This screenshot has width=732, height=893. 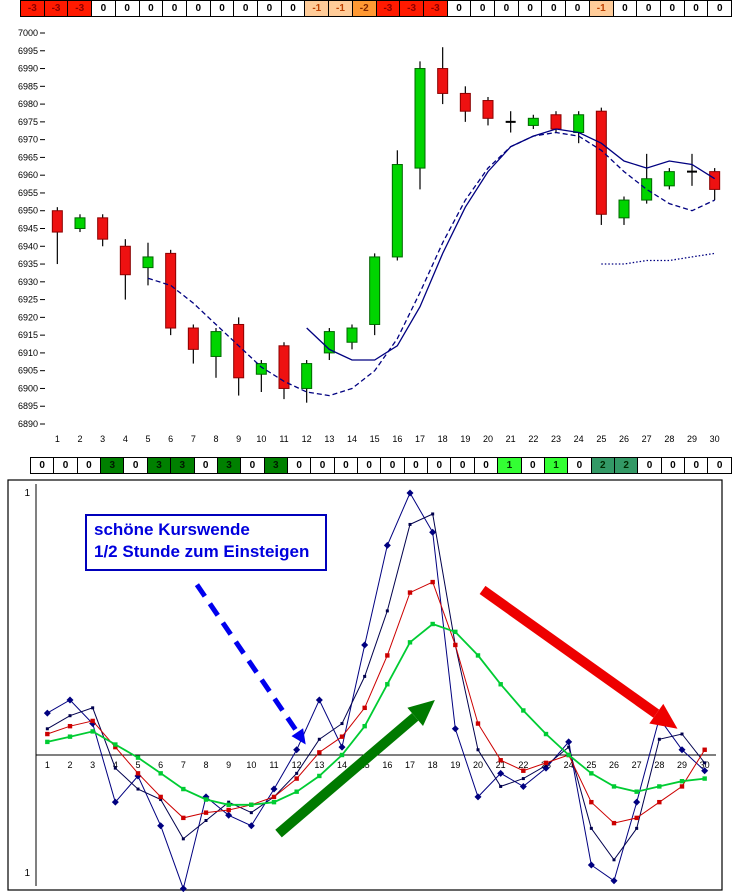 I want to click on svg-text: 6915, so click(x=28, y=335).